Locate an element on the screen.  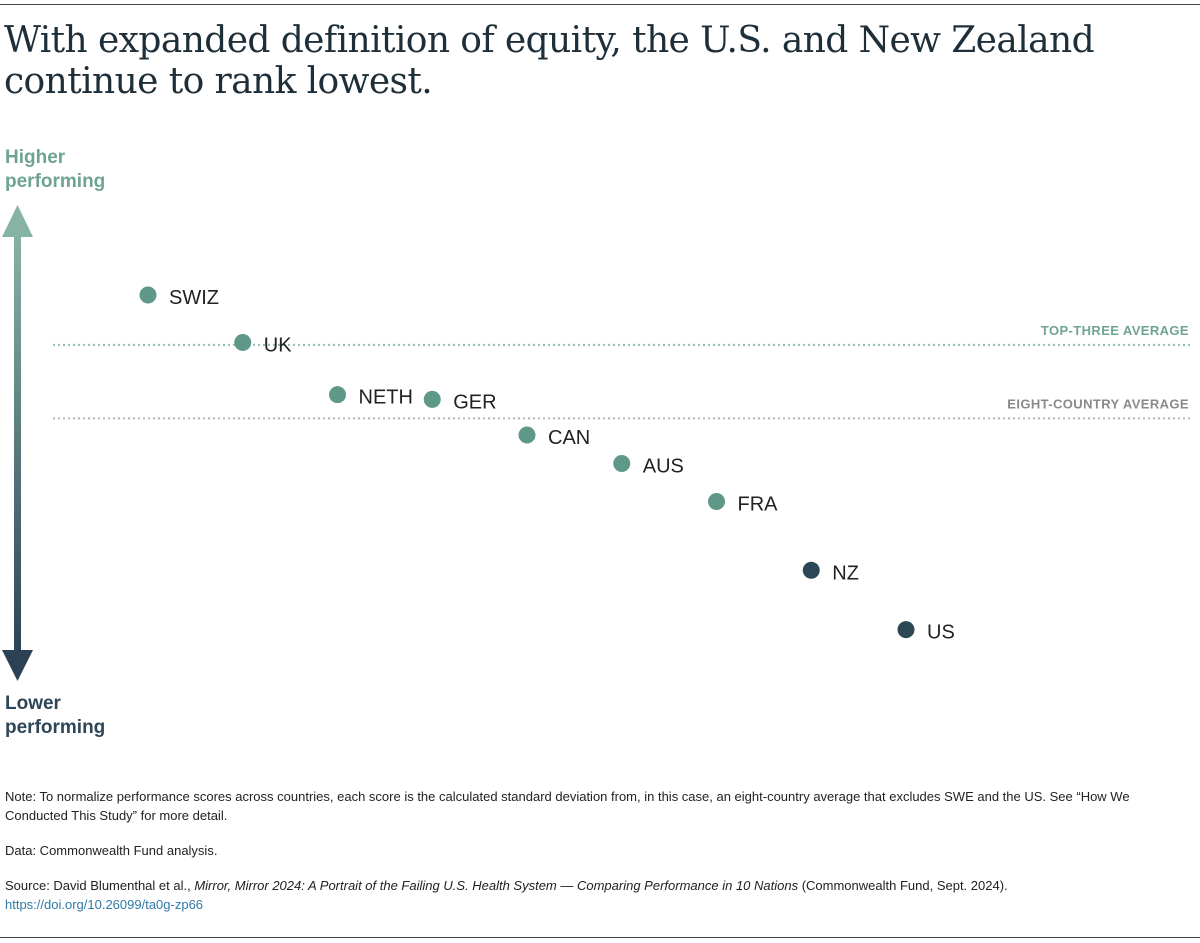
point-dot-fra is located at coordinates (716, 501).